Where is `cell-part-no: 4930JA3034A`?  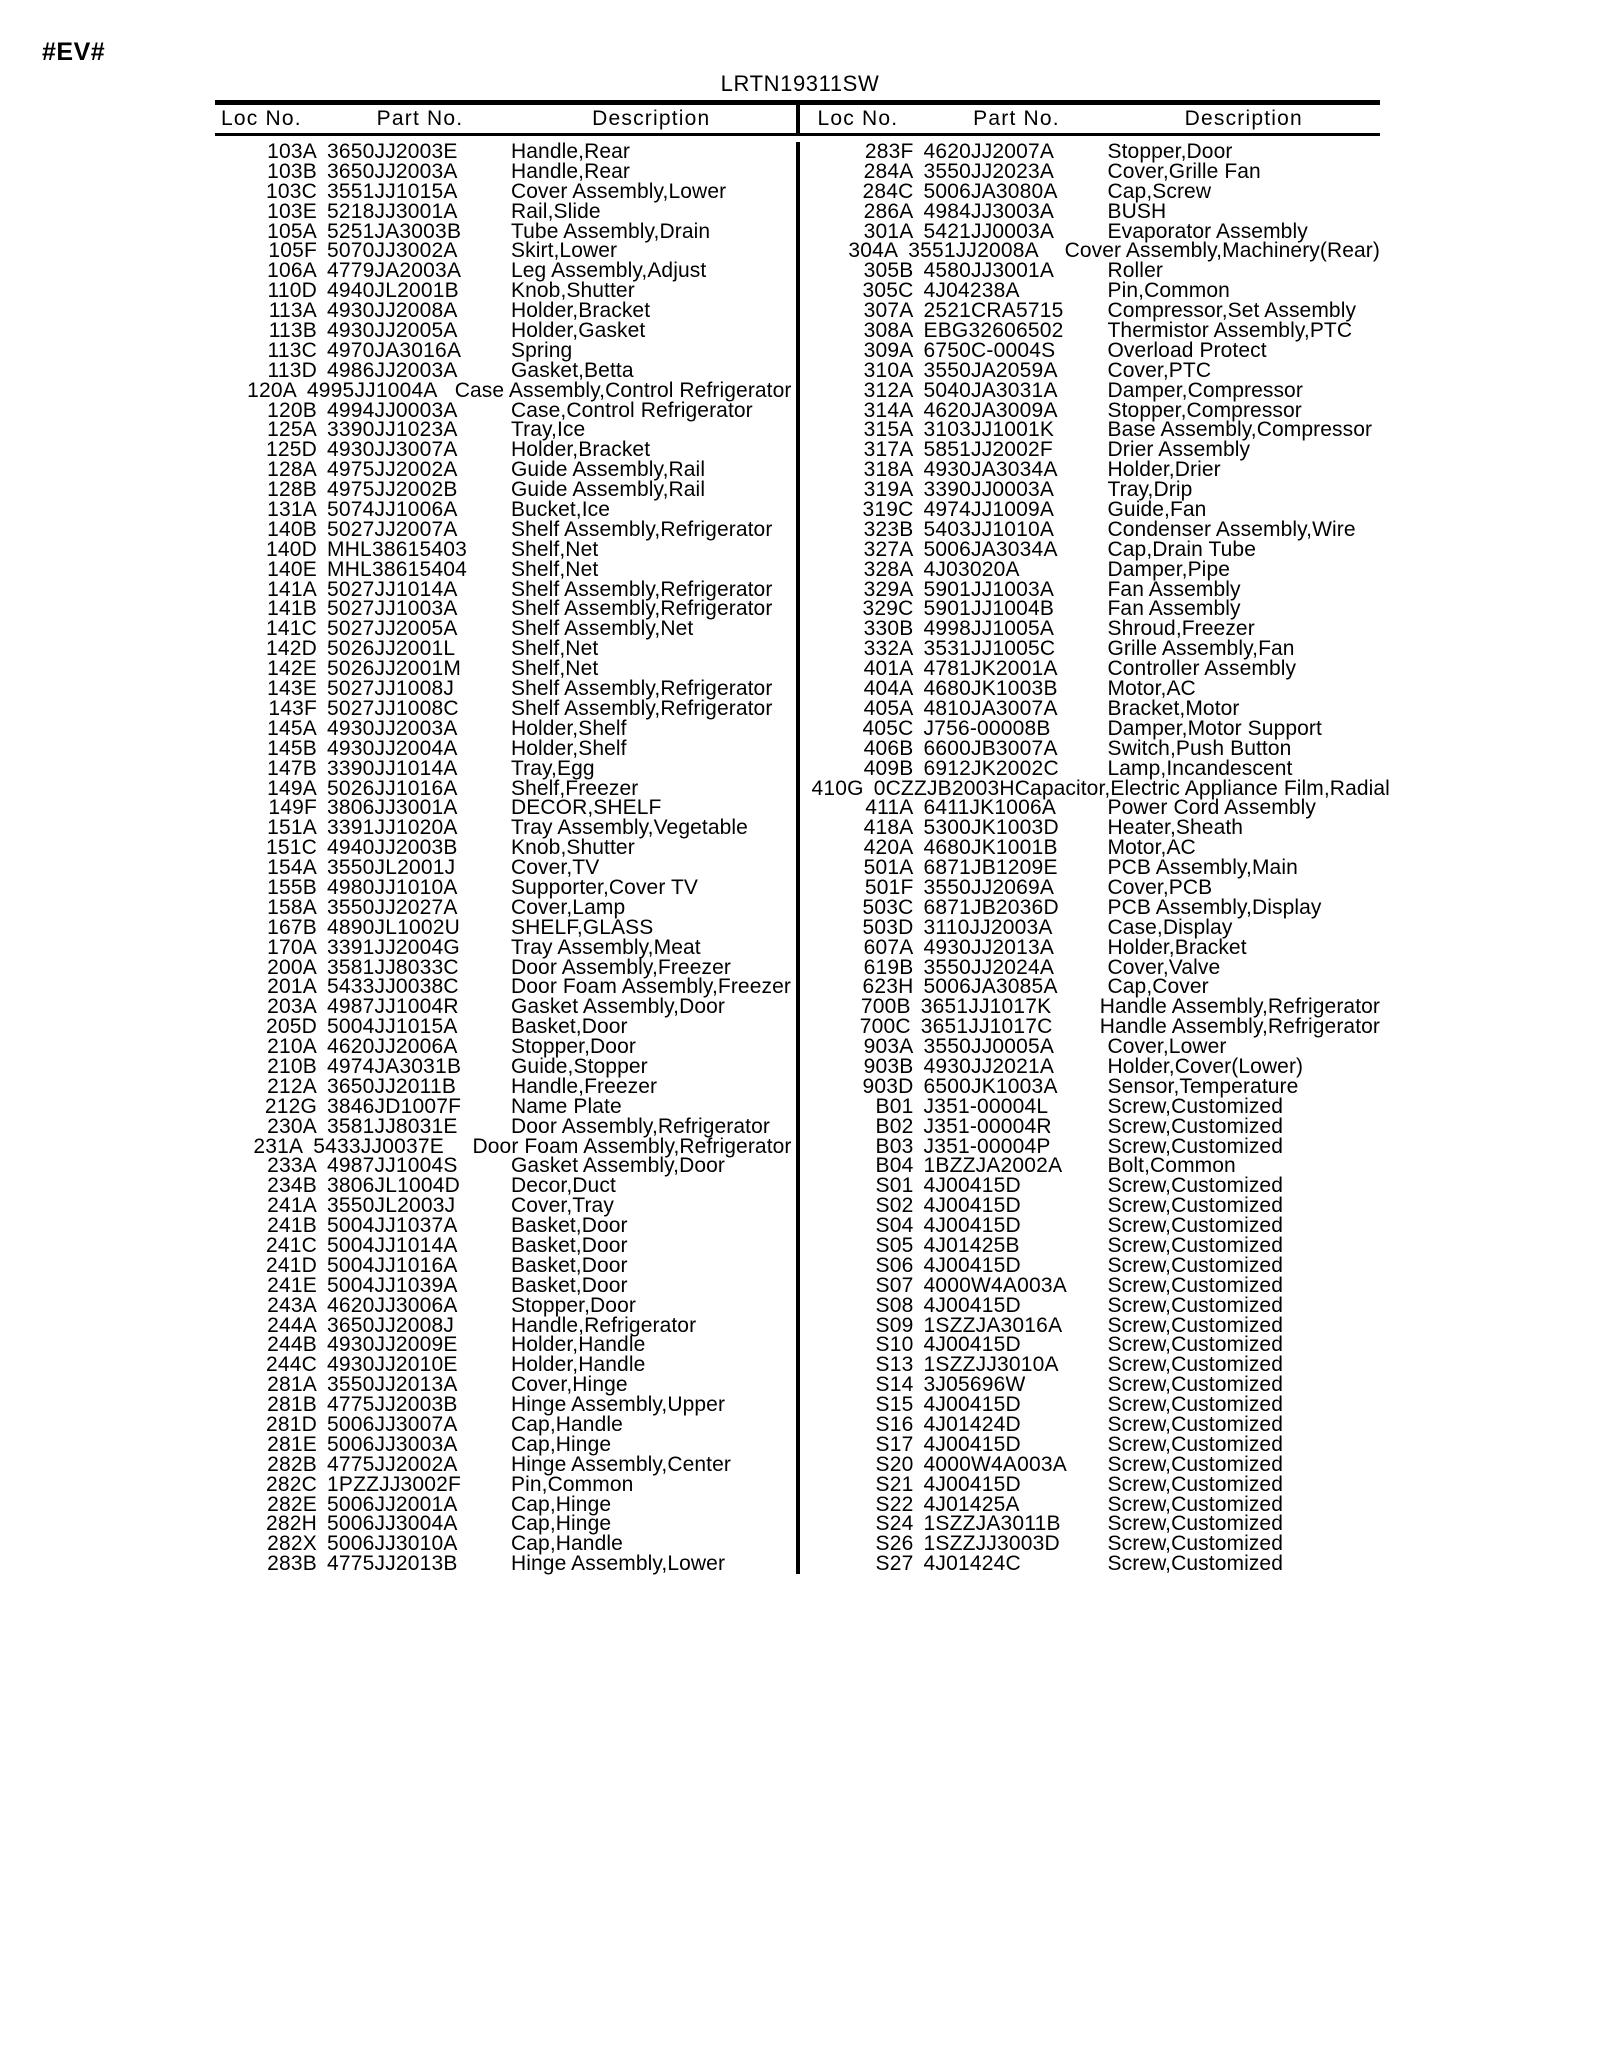 cell-part-no: 4930JA3034A is located at coordinates (990, 470).